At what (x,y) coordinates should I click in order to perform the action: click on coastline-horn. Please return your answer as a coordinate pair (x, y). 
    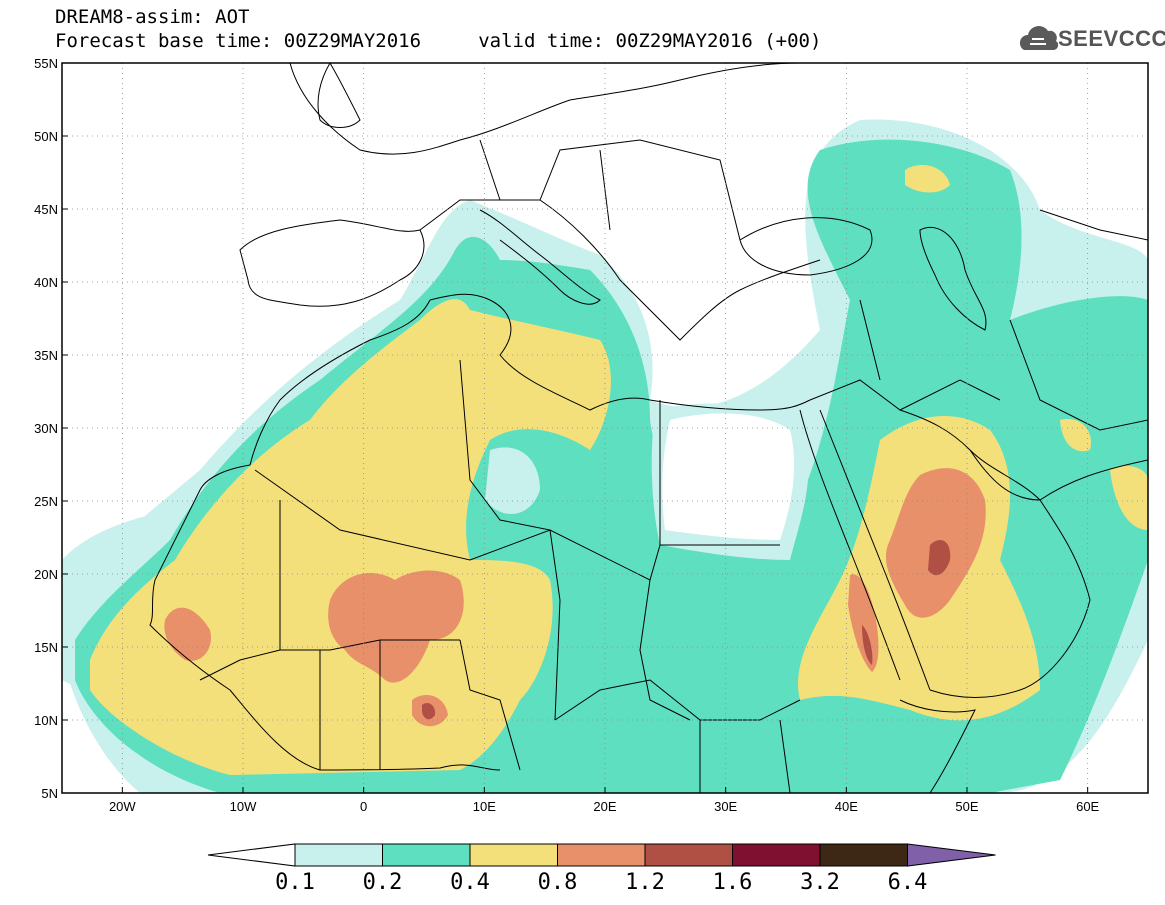
    Looking at the image, I should click on (937, 746).